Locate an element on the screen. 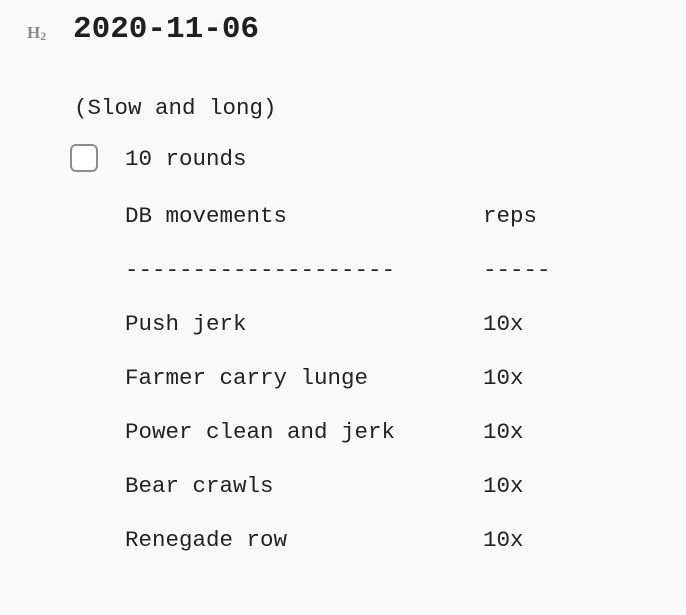 Image resolution: width=686 pixels, height=615 pixels. table-row: Push jerk 10x is located at coordinates (324, 324).